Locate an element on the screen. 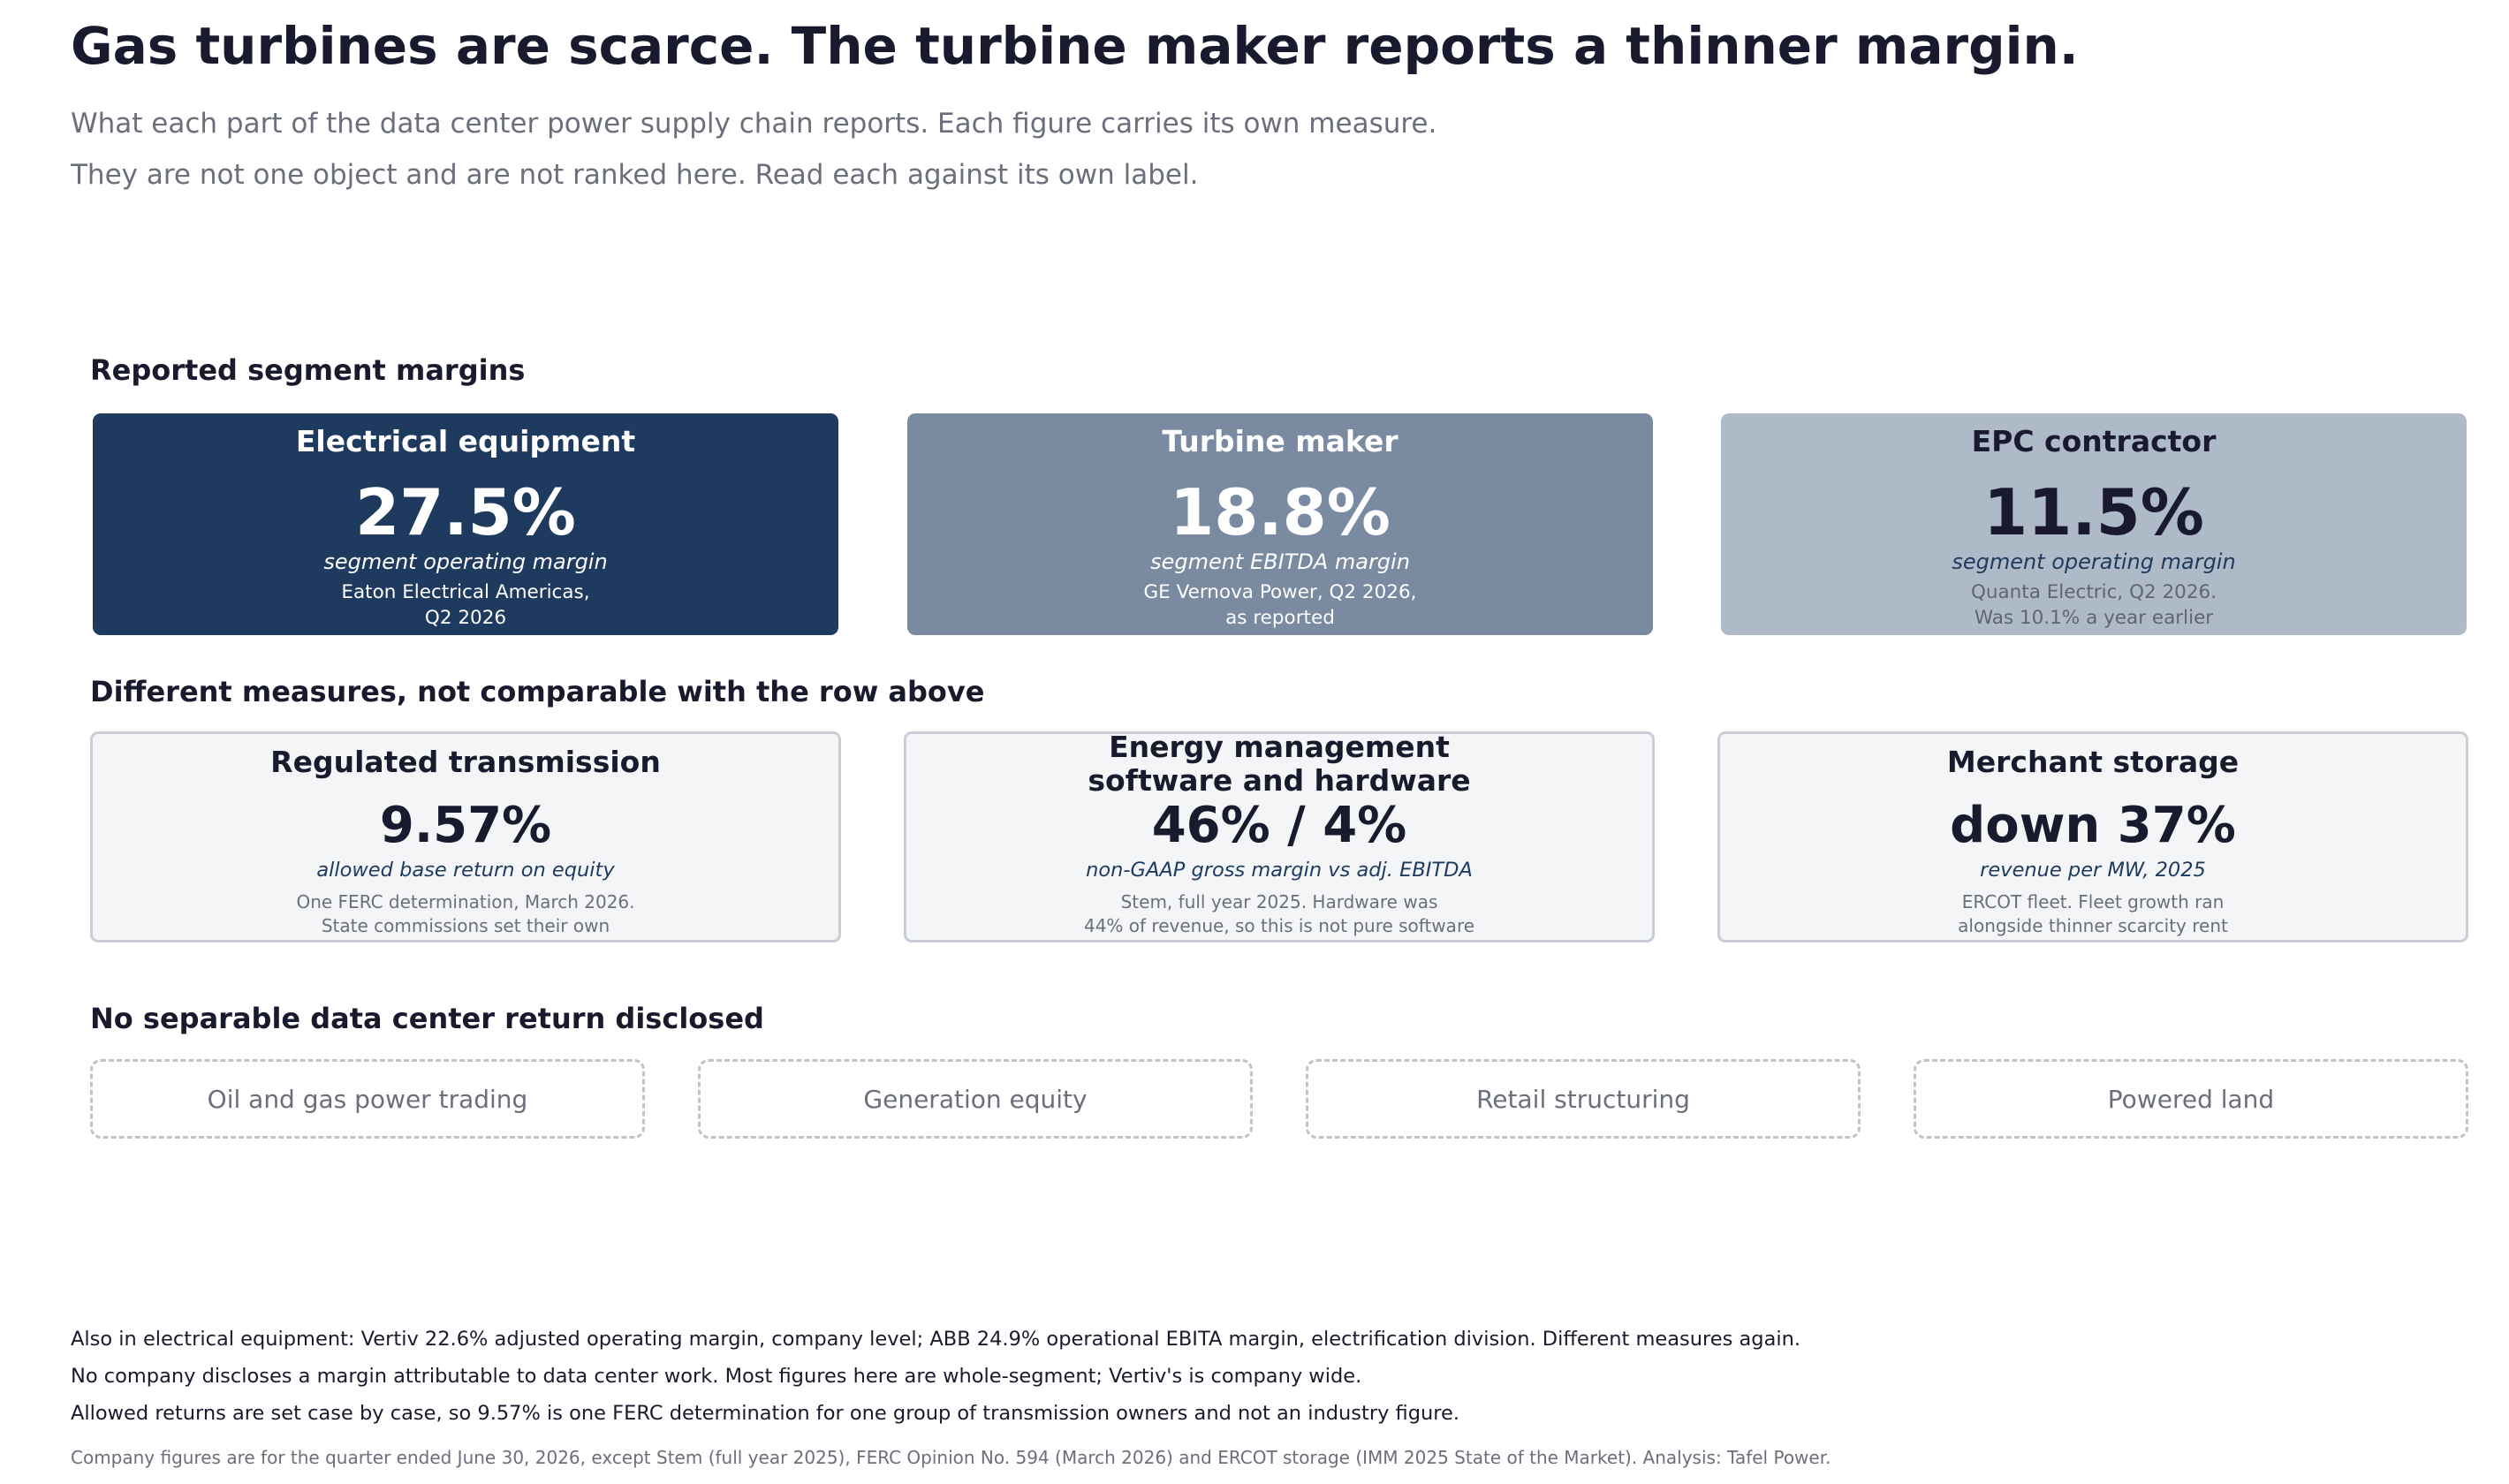  card-measure: revenue per MW, 2025 is located at coordinates (2093, 870).